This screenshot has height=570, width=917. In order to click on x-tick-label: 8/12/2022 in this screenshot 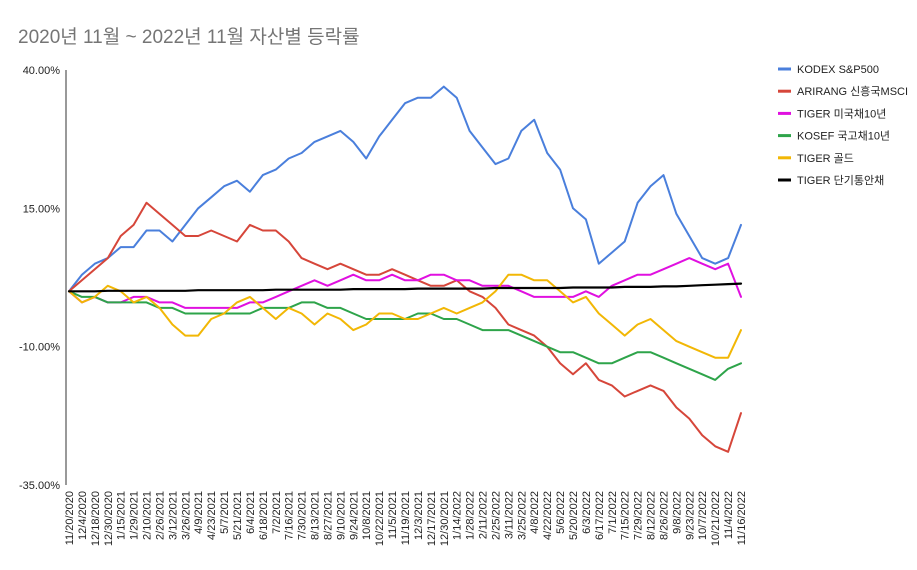, I will do `click(652, 515)`.